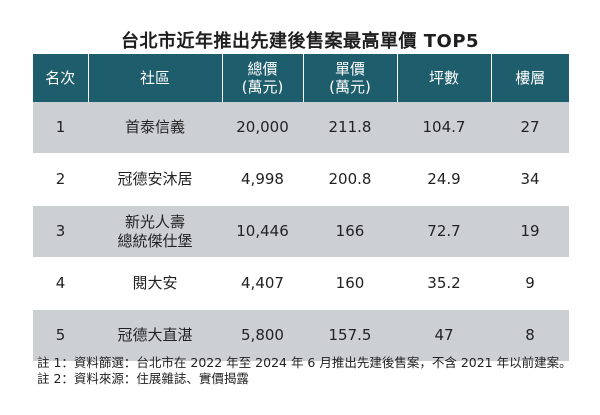 The image size is (600, 415). I want to click on cell-unit-price: 200.8, so click(350, 179).